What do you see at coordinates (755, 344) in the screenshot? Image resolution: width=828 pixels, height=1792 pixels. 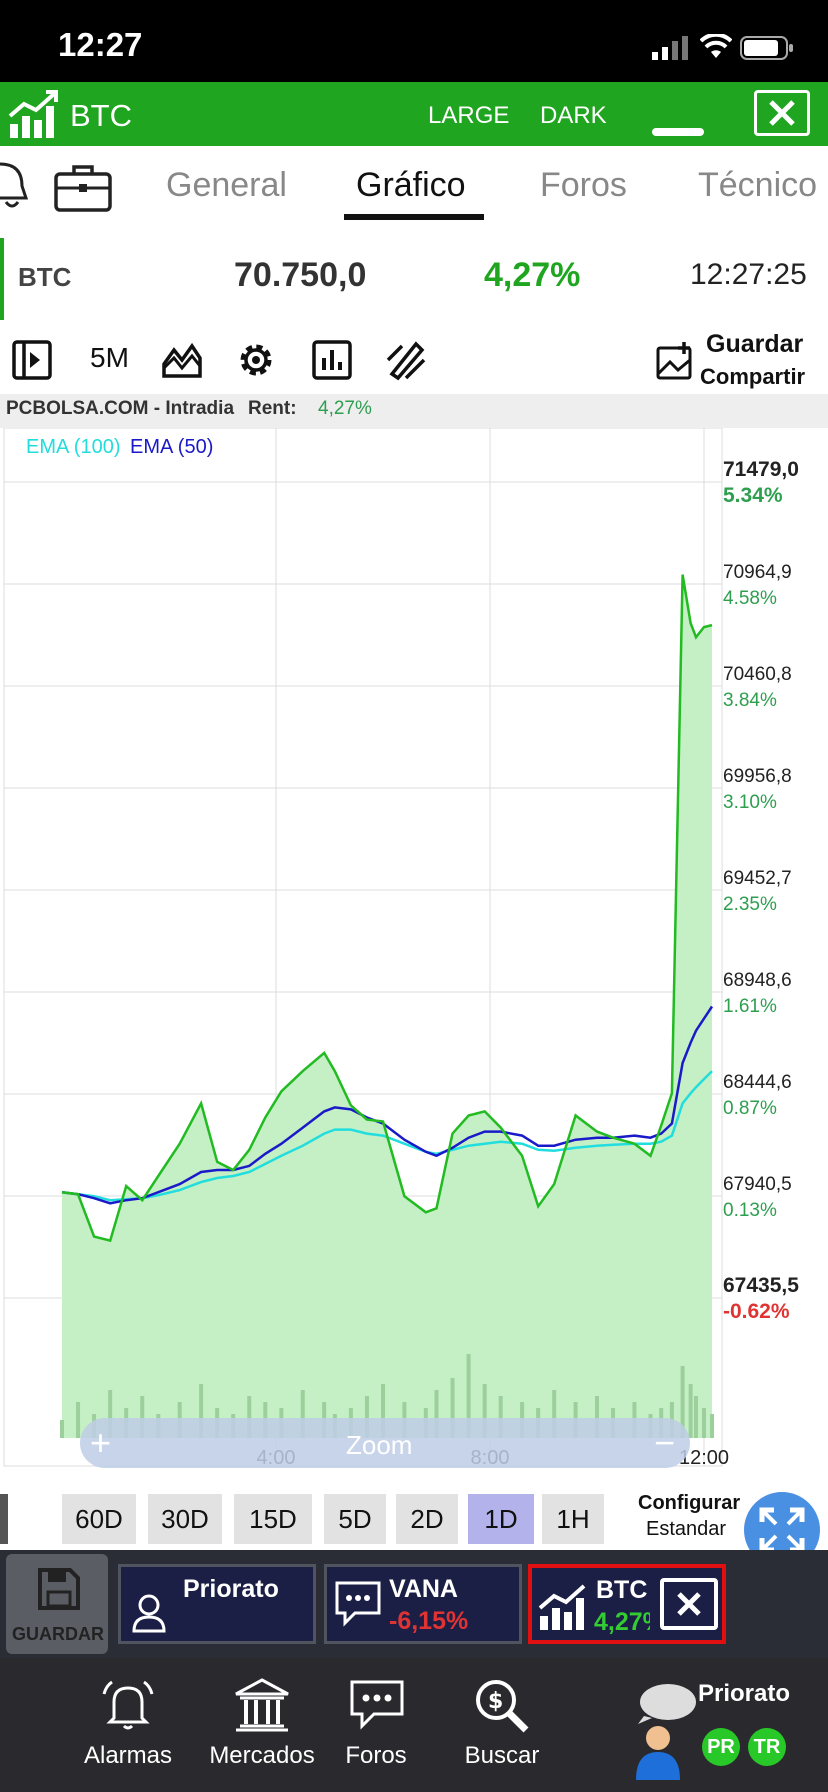 I see `save-button: Guardar` at bounding box center [755, 344].